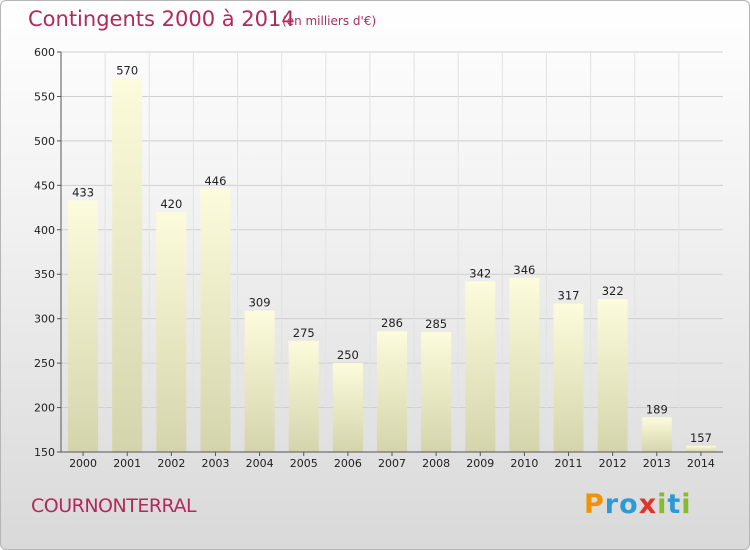 Image resolution: width=750 pixels, height=550 pixels. Describe the element at coordinates (569, 296) in the screenshot. I see `bar-value-label: 317` at that location.